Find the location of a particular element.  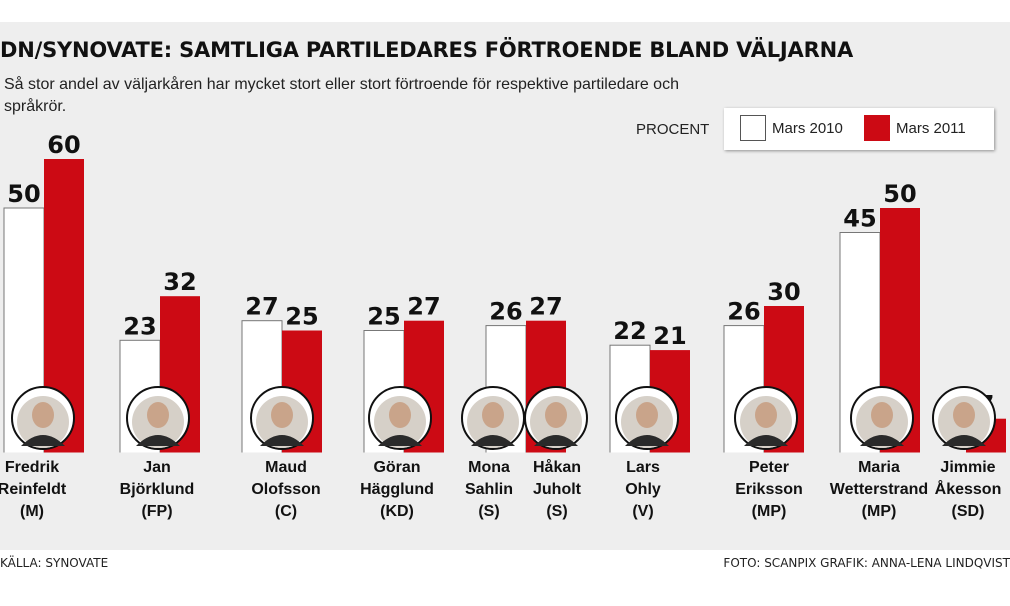

source-note: KÄLLA: SYNOVATE is located at coordinates (54, 563).